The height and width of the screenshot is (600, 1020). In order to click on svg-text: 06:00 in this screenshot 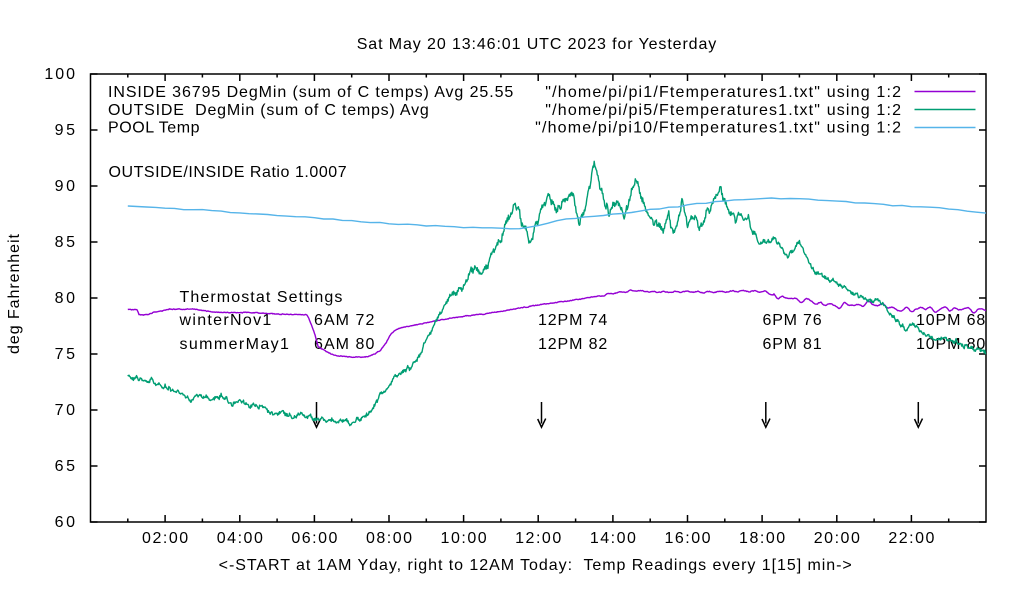, I will do `click(314, 538)`.